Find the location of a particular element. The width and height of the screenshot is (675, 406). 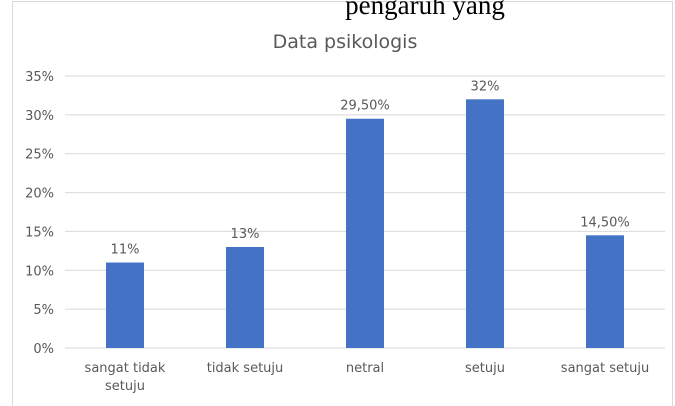

x-tick-label: netral is located at coordinates (365, 368).